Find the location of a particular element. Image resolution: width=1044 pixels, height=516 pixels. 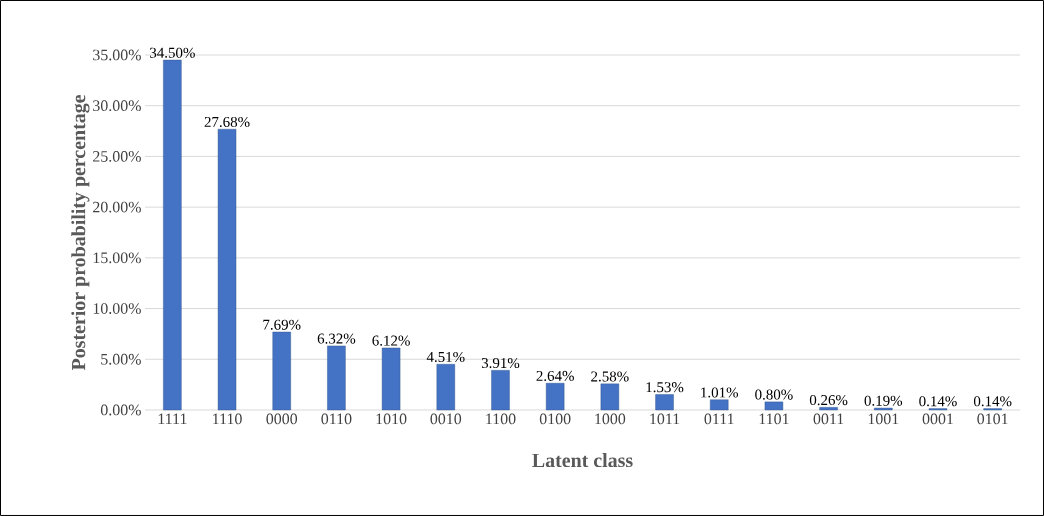

data-label: 0.26% is located at coordinates (828, 400).